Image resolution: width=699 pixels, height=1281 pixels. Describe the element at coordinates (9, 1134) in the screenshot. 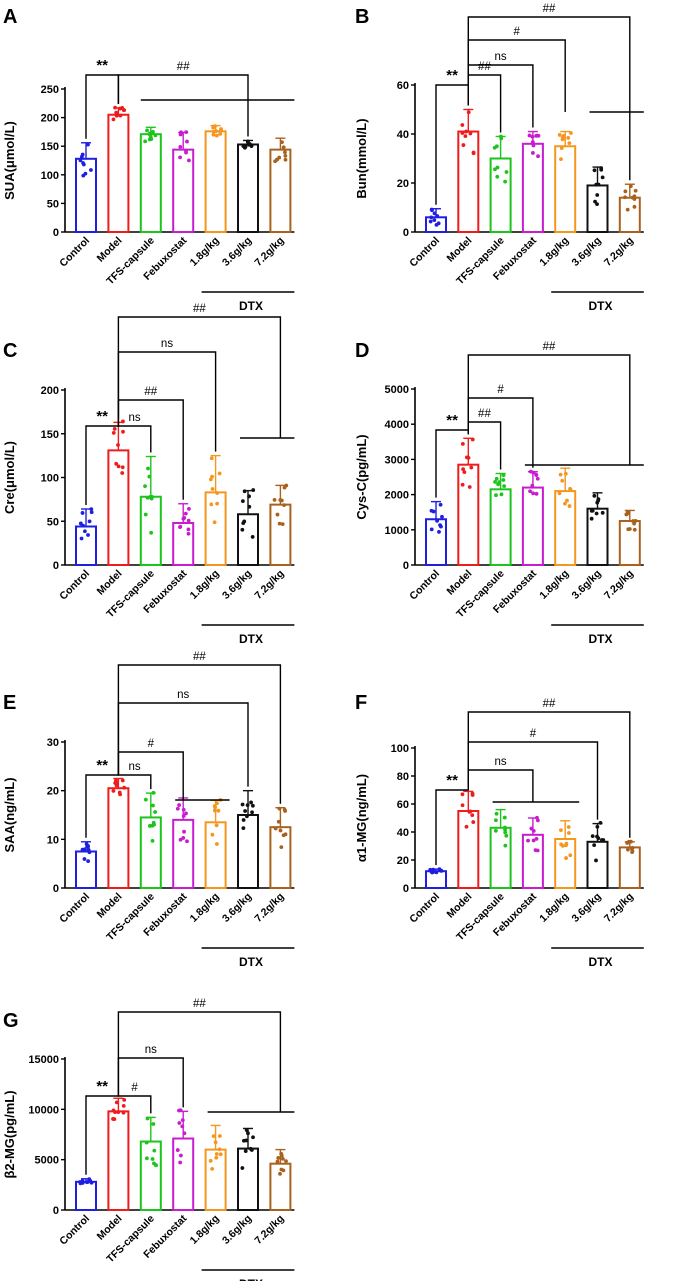

I see `y-axis-title: β2-MG(pg/mL)` at that location.